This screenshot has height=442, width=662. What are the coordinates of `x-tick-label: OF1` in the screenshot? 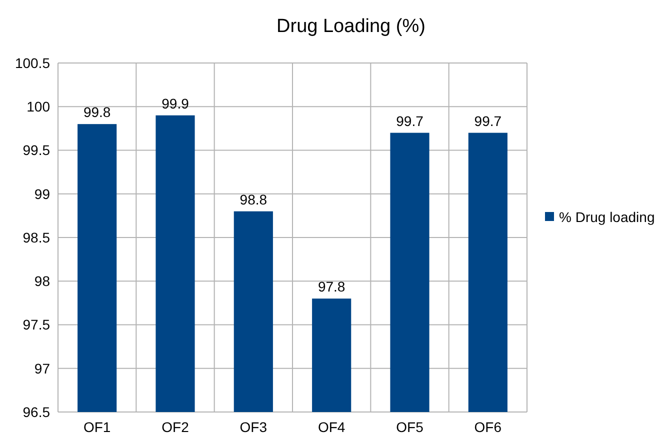 It's located at (97, 427).